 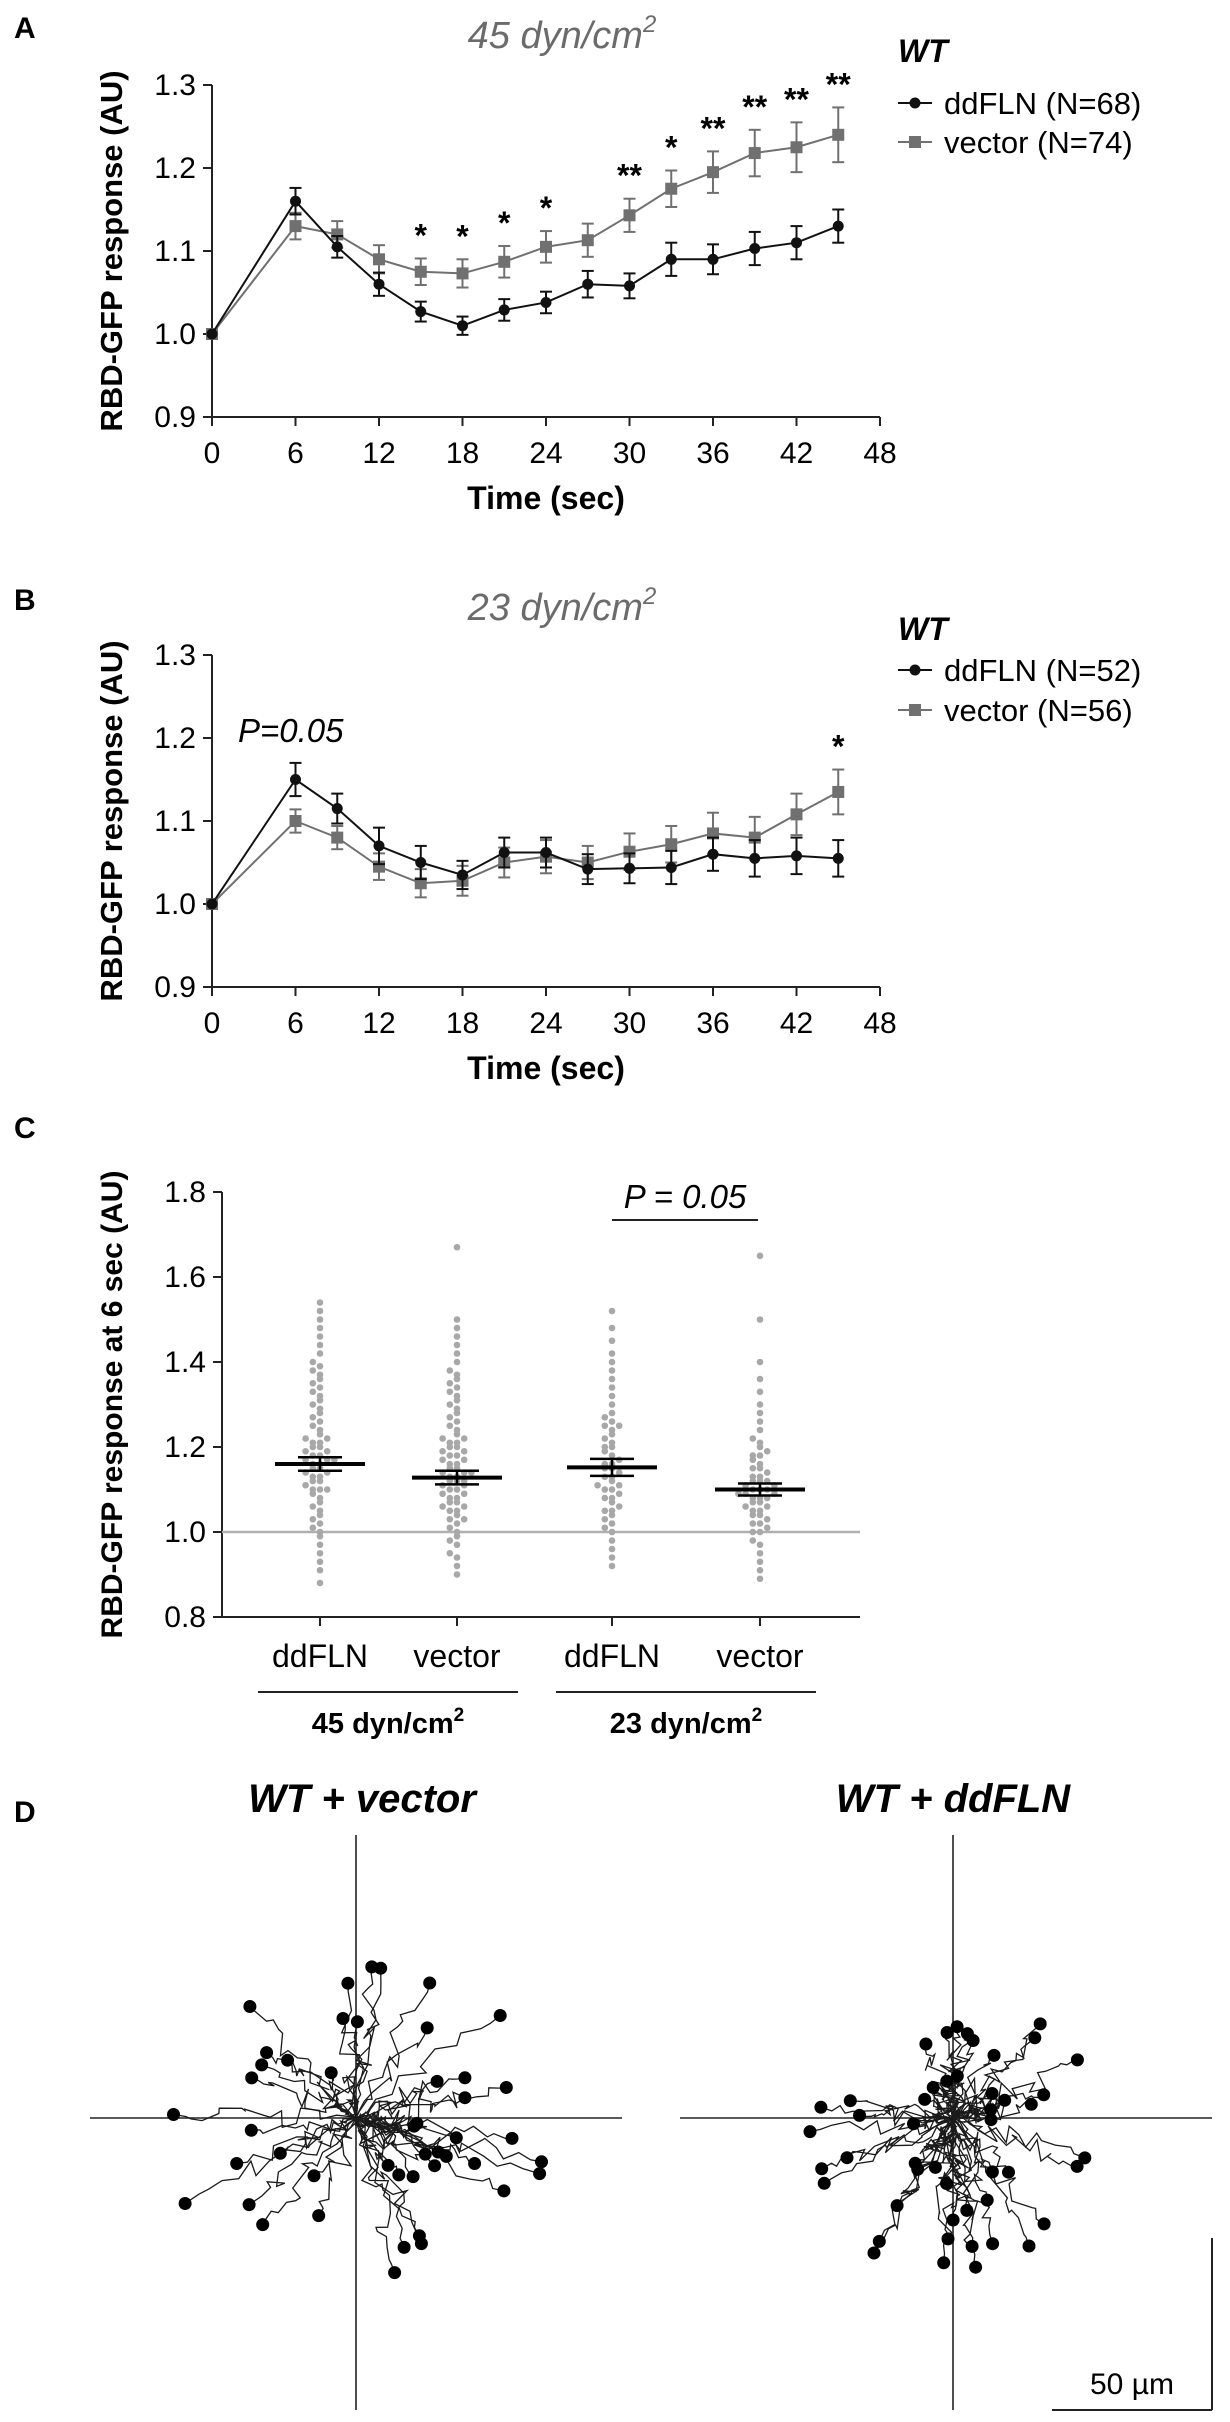 What do you see at coordinates (712, 1023) in the screenshot?
I see `x-tick-label: 36` at bounding box center [712, 1023].